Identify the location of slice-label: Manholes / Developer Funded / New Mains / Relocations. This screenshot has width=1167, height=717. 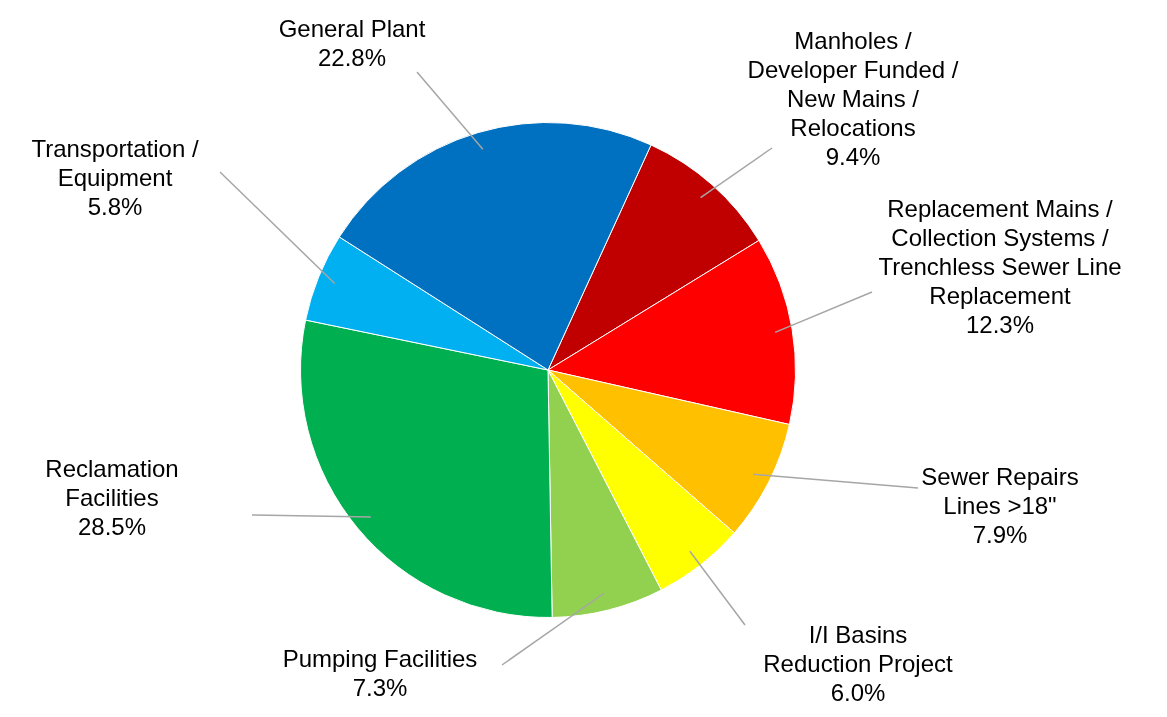
(853, 83).